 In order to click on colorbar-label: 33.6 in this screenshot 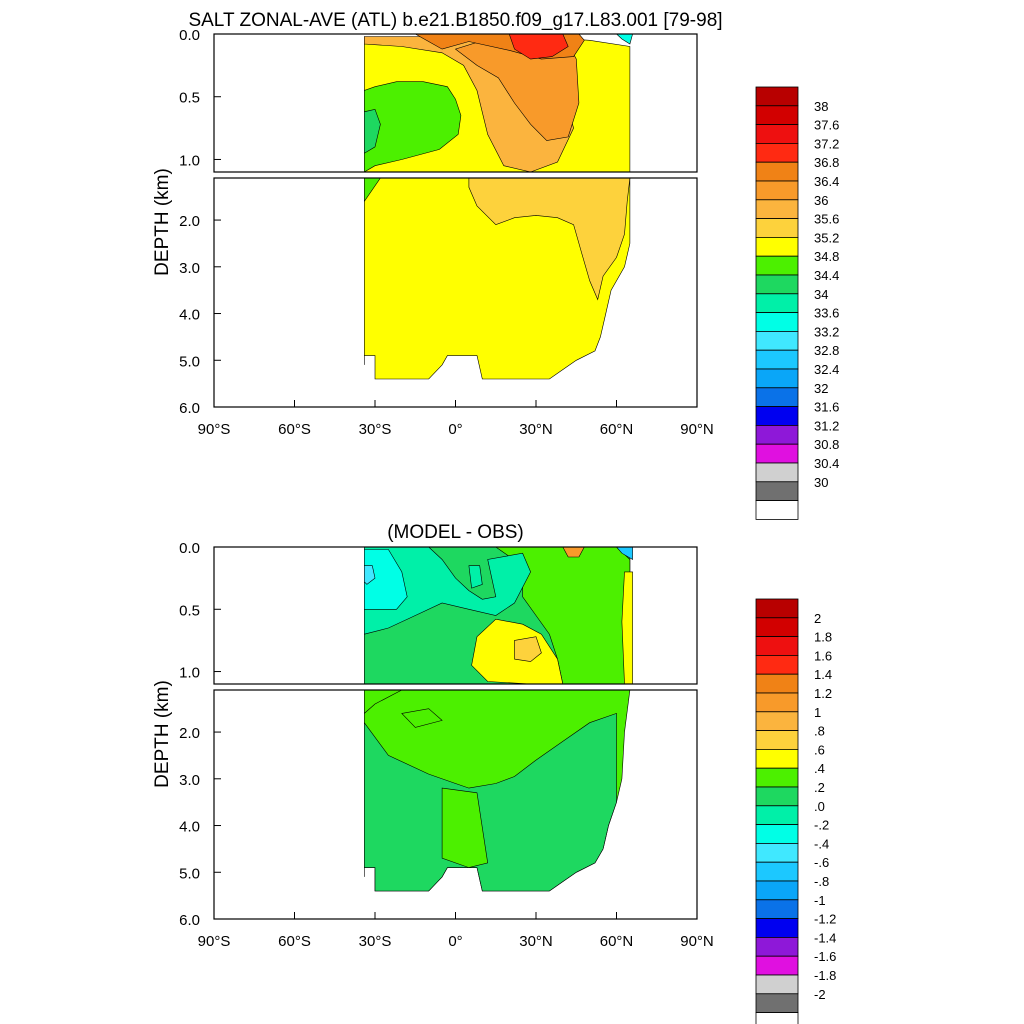, I will do `click(826, 313)`.